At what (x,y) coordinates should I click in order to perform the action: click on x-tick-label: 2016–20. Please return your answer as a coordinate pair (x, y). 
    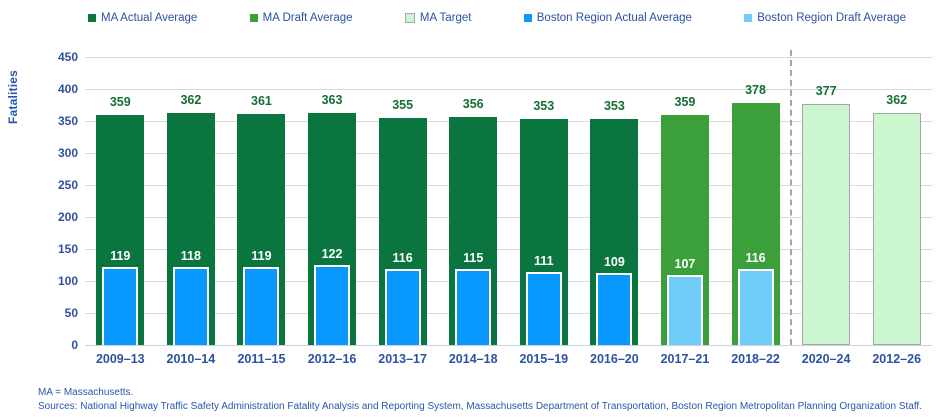
    Looking at the image, I should click on (614, 359).